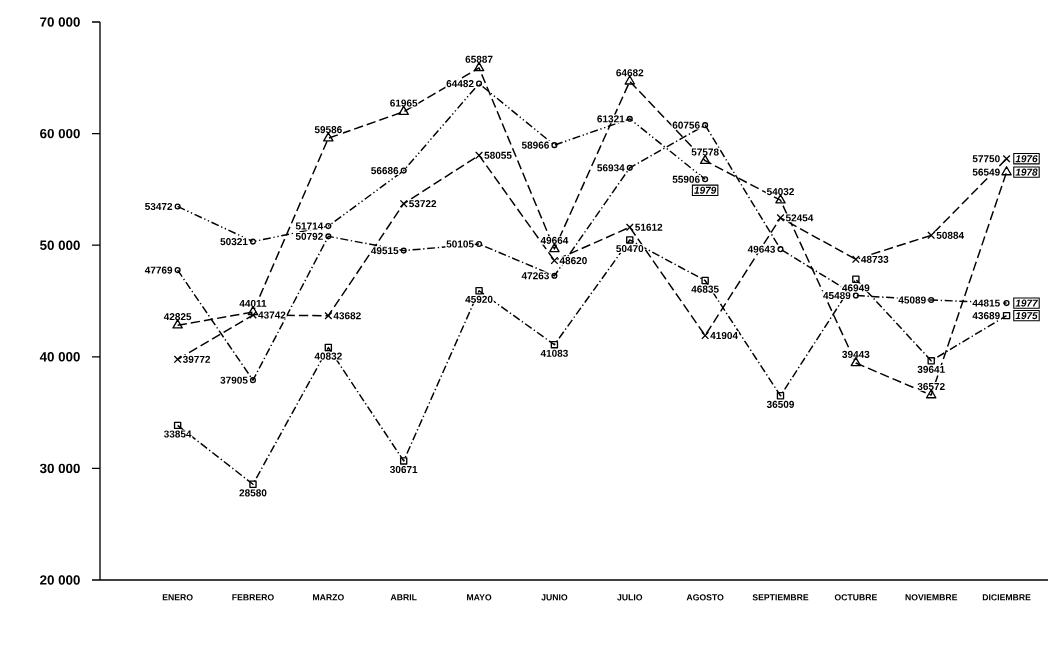 The height and width of the screenshot is (664, 1052). I want to click on data-label: 43742, so click(272, 315).